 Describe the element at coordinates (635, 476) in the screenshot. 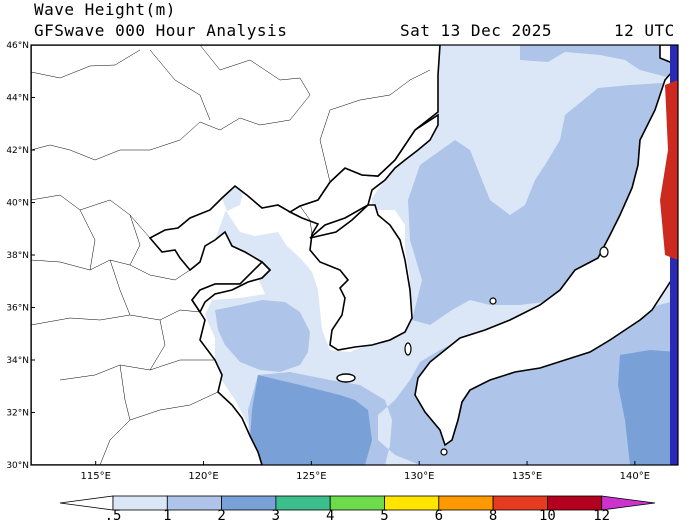

I see `lon-tick-label: 140°E` at that location.